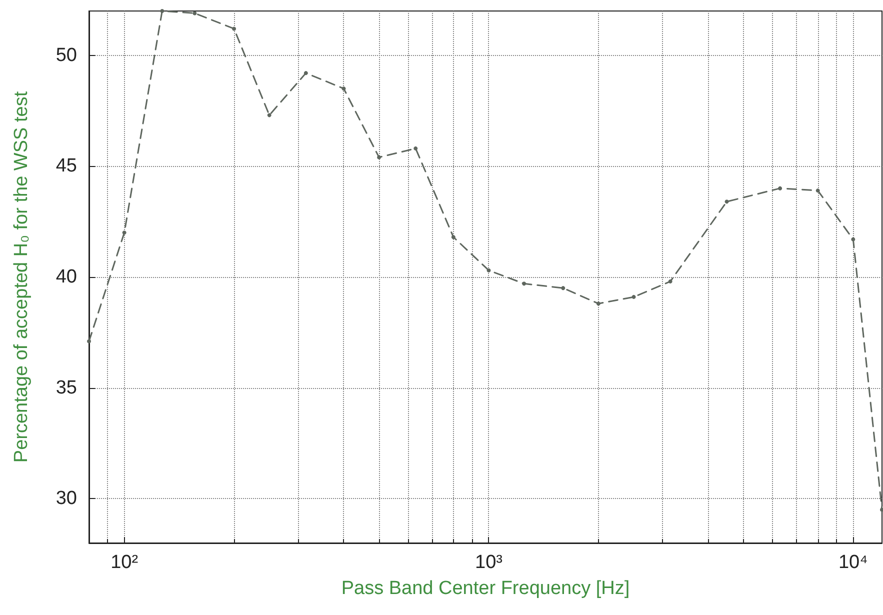 The image size is (883, 615). I want to click on x-tick-label: 10³, so click(488, 562).